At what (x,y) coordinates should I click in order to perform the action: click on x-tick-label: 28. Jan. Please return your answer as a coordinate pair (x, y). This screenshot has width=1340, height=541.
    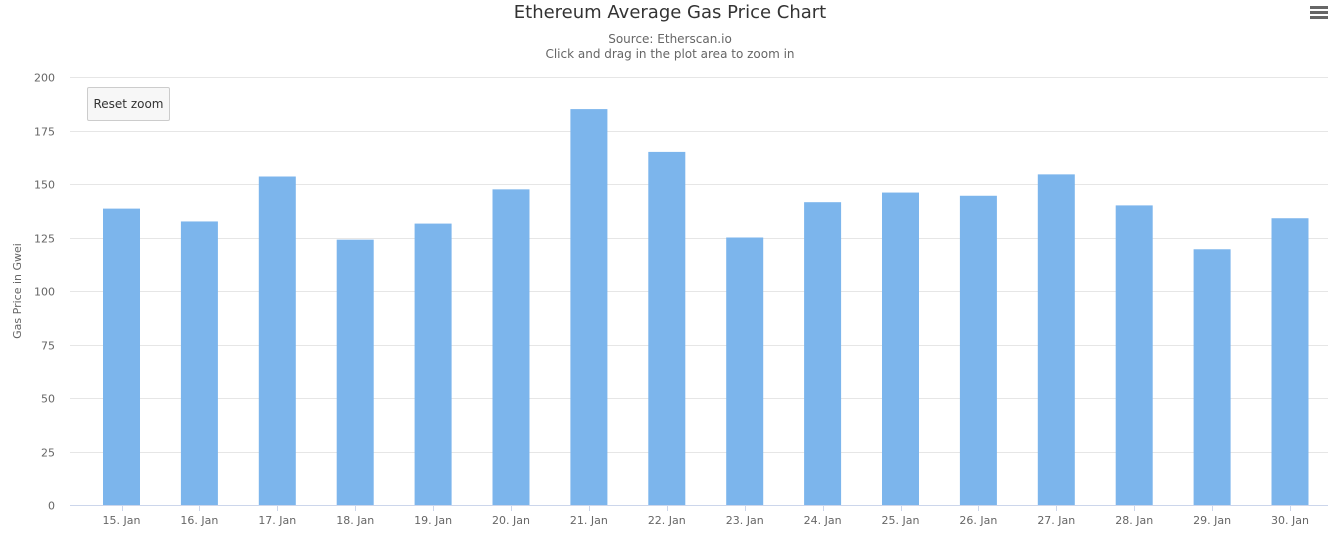
    Looking at the image, I should click on (1134, 520).